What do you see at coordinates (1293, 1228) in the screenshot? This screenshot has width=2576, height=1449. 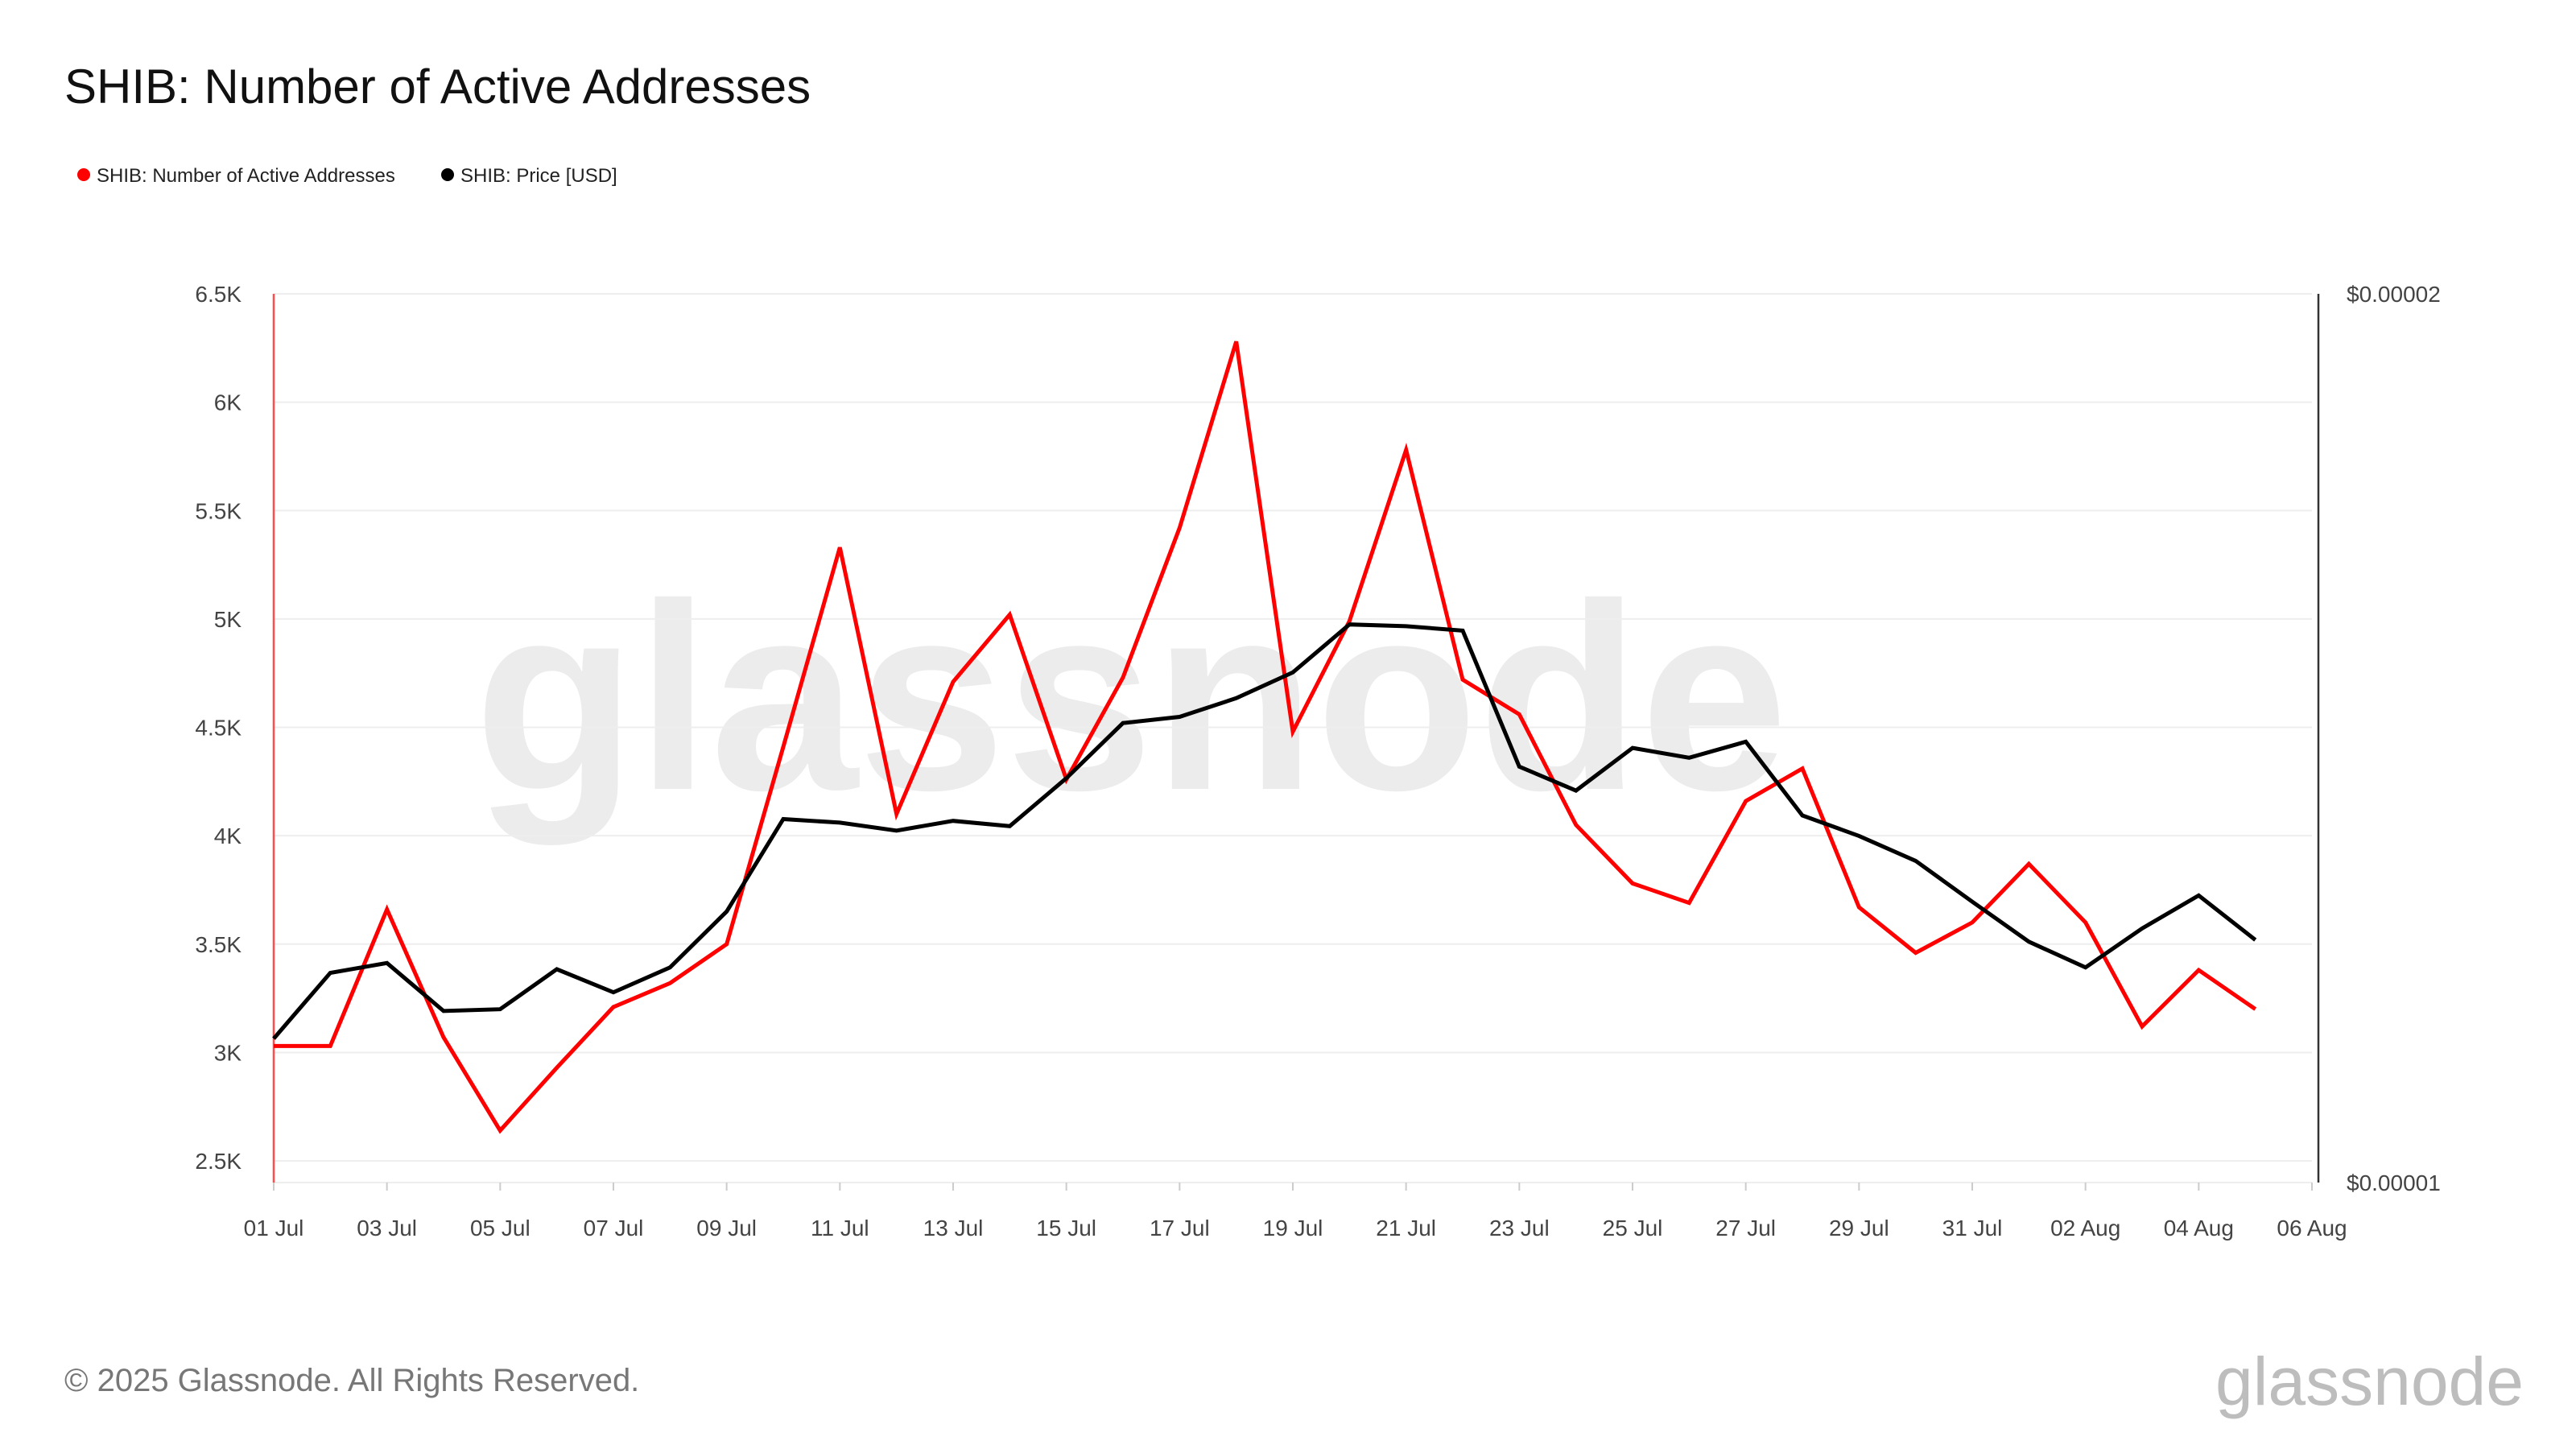 I see `x-tick-label: 19 Jul` at bounding box center [1293, 1228].